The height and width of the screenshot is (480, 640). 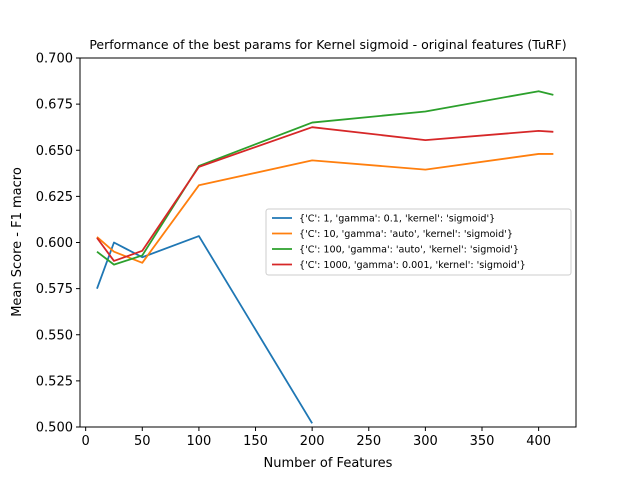 I want to click on x-tick-label: 350, so click(x=482, y=441).